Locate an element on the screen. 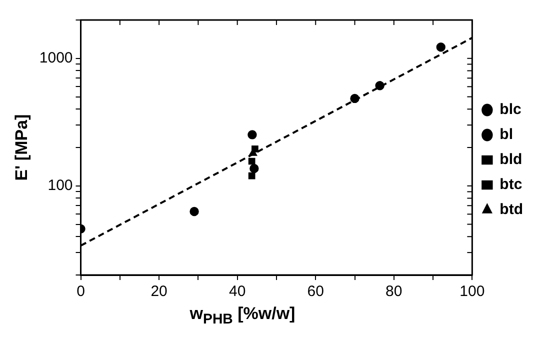 The image size is (545, 344). legend-label: btd is located at coordinates (512, 209).